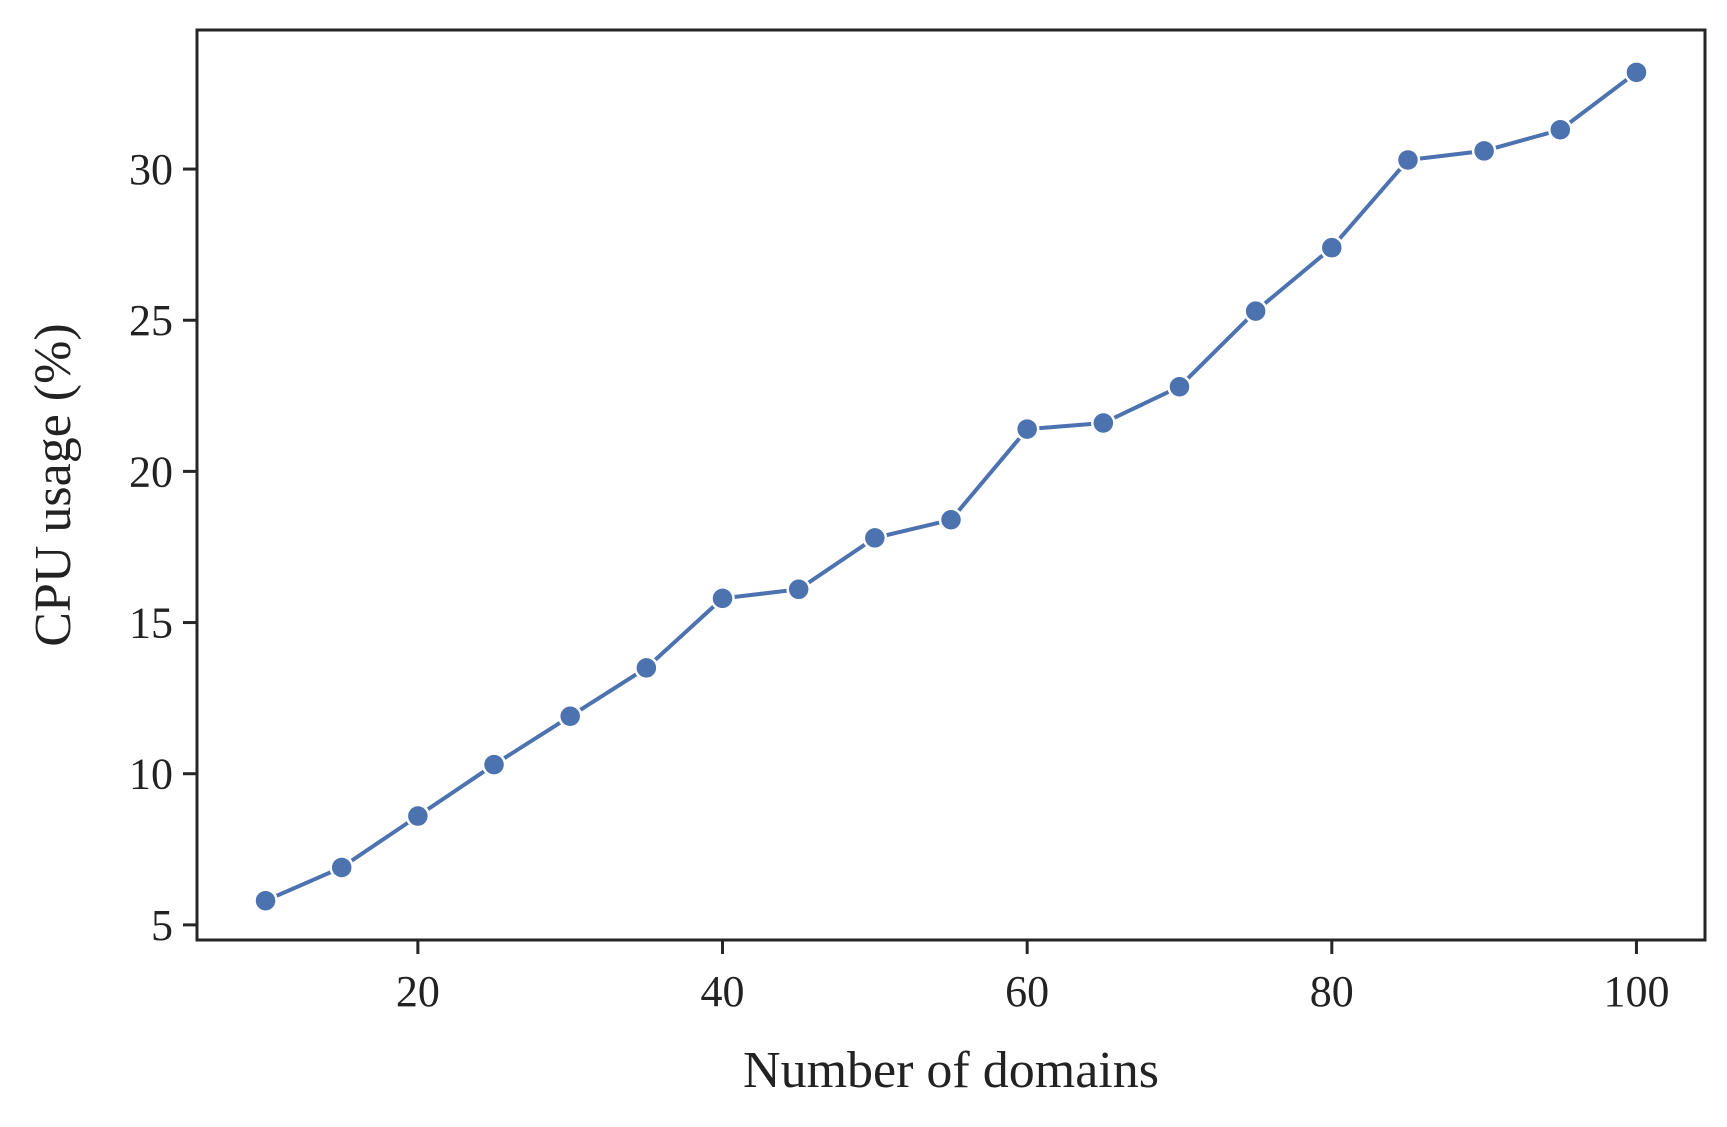 Image resolution: width=1727 pixels, height=1127 pixels. What do you see at coordinates (1332, 991) in the screenshot?
I see `x-tick-label: 80` at bounding box center [1332, 991].